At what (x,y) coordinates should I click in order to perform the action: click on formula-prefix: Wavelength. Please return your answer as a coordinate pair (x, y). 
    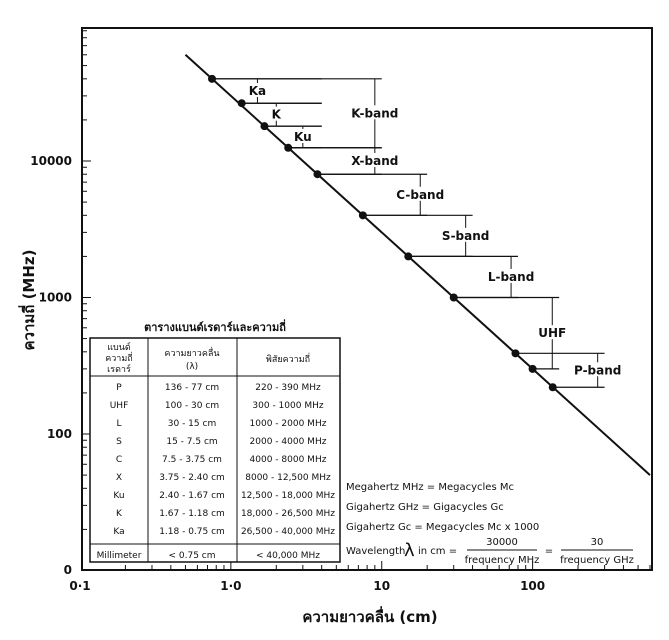
    Looking at the image, I should click on (375, 551).